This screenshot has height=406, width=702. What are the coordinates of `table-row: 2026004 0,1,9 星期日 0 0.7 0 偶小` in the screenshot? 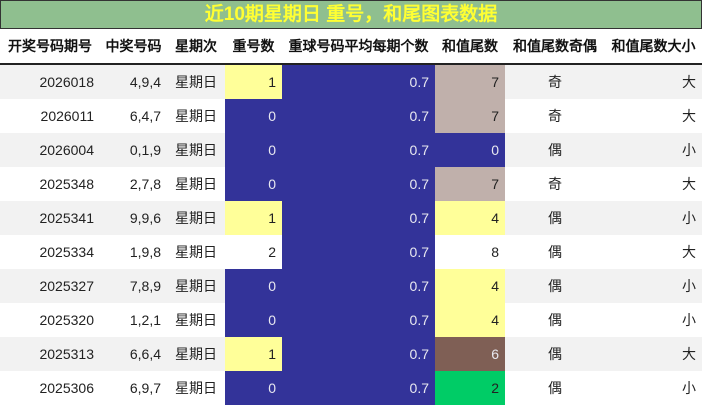 It's located at (351, 150).